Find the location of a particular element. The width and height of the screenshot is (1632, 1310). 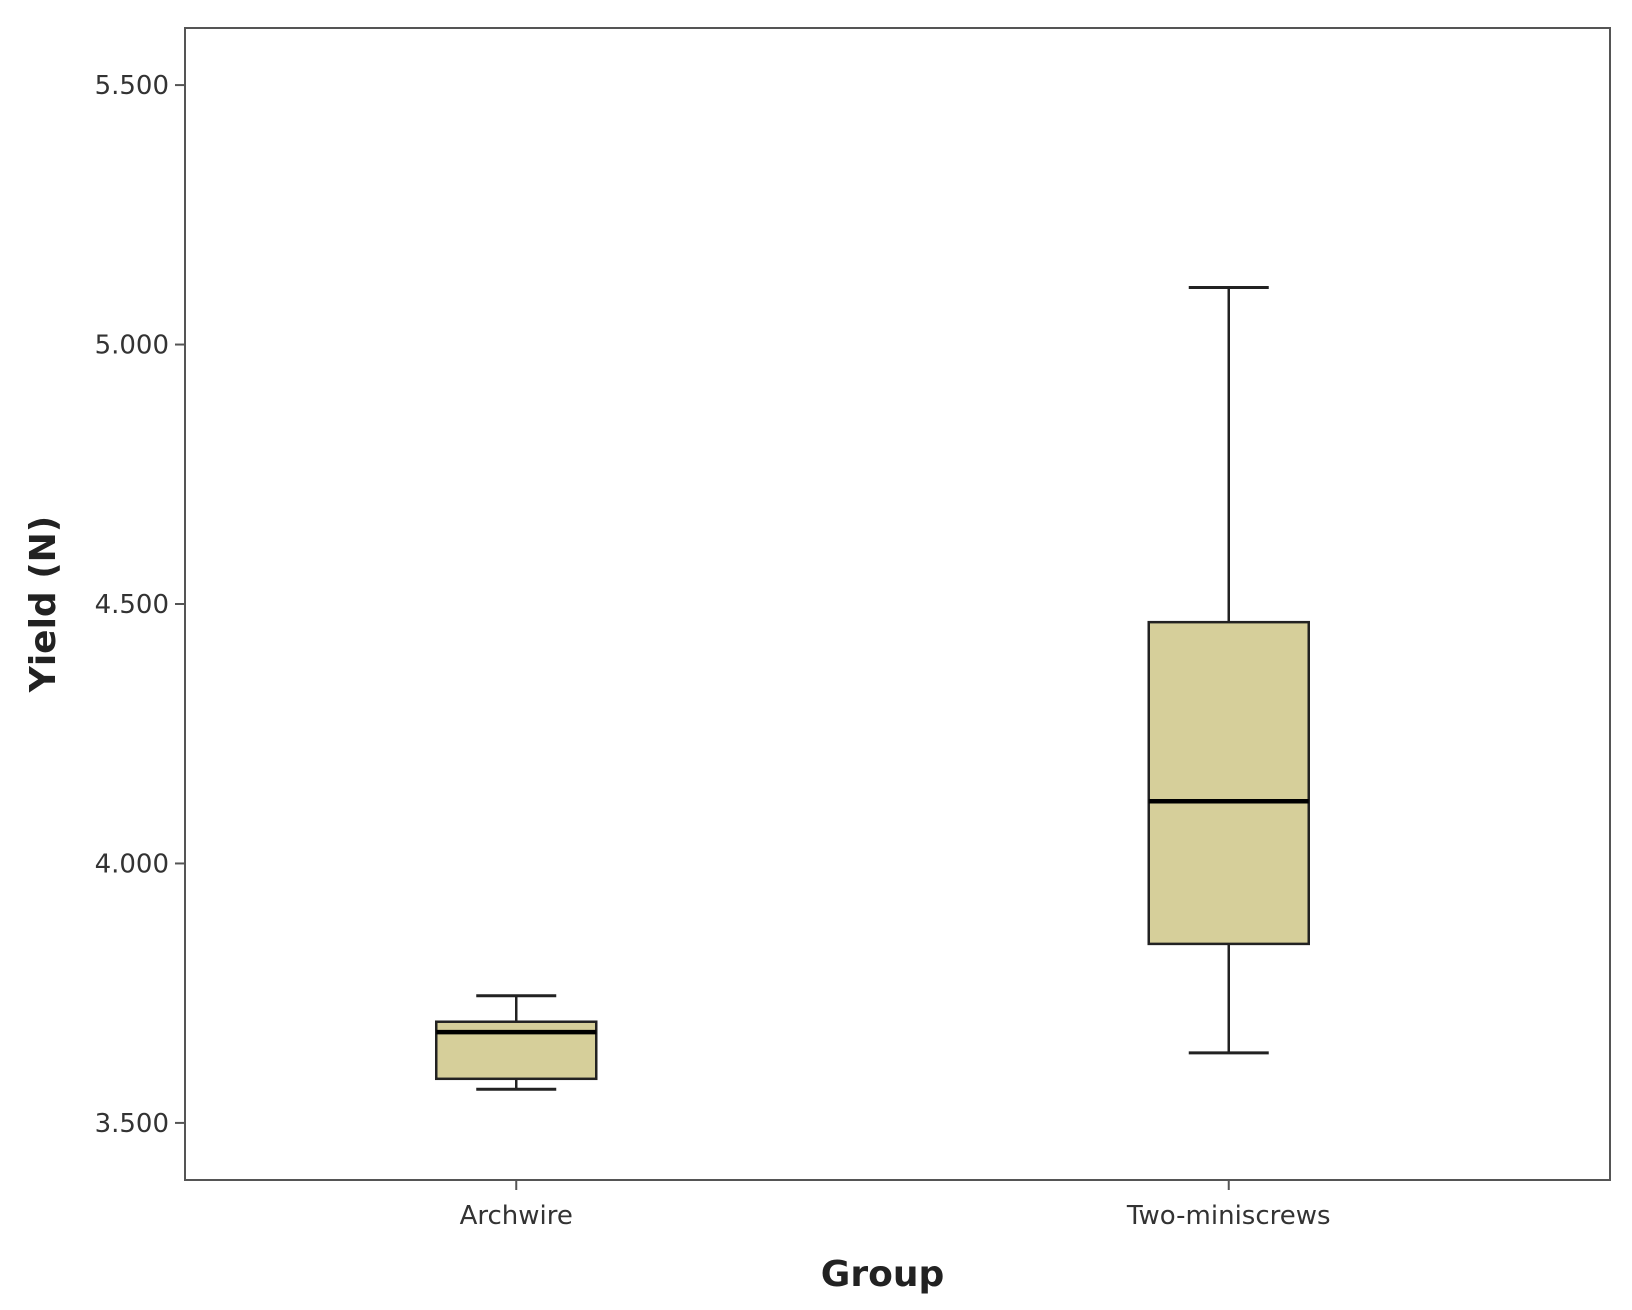

x-tick-label: Archwire is located at coordinates (516, 1216).